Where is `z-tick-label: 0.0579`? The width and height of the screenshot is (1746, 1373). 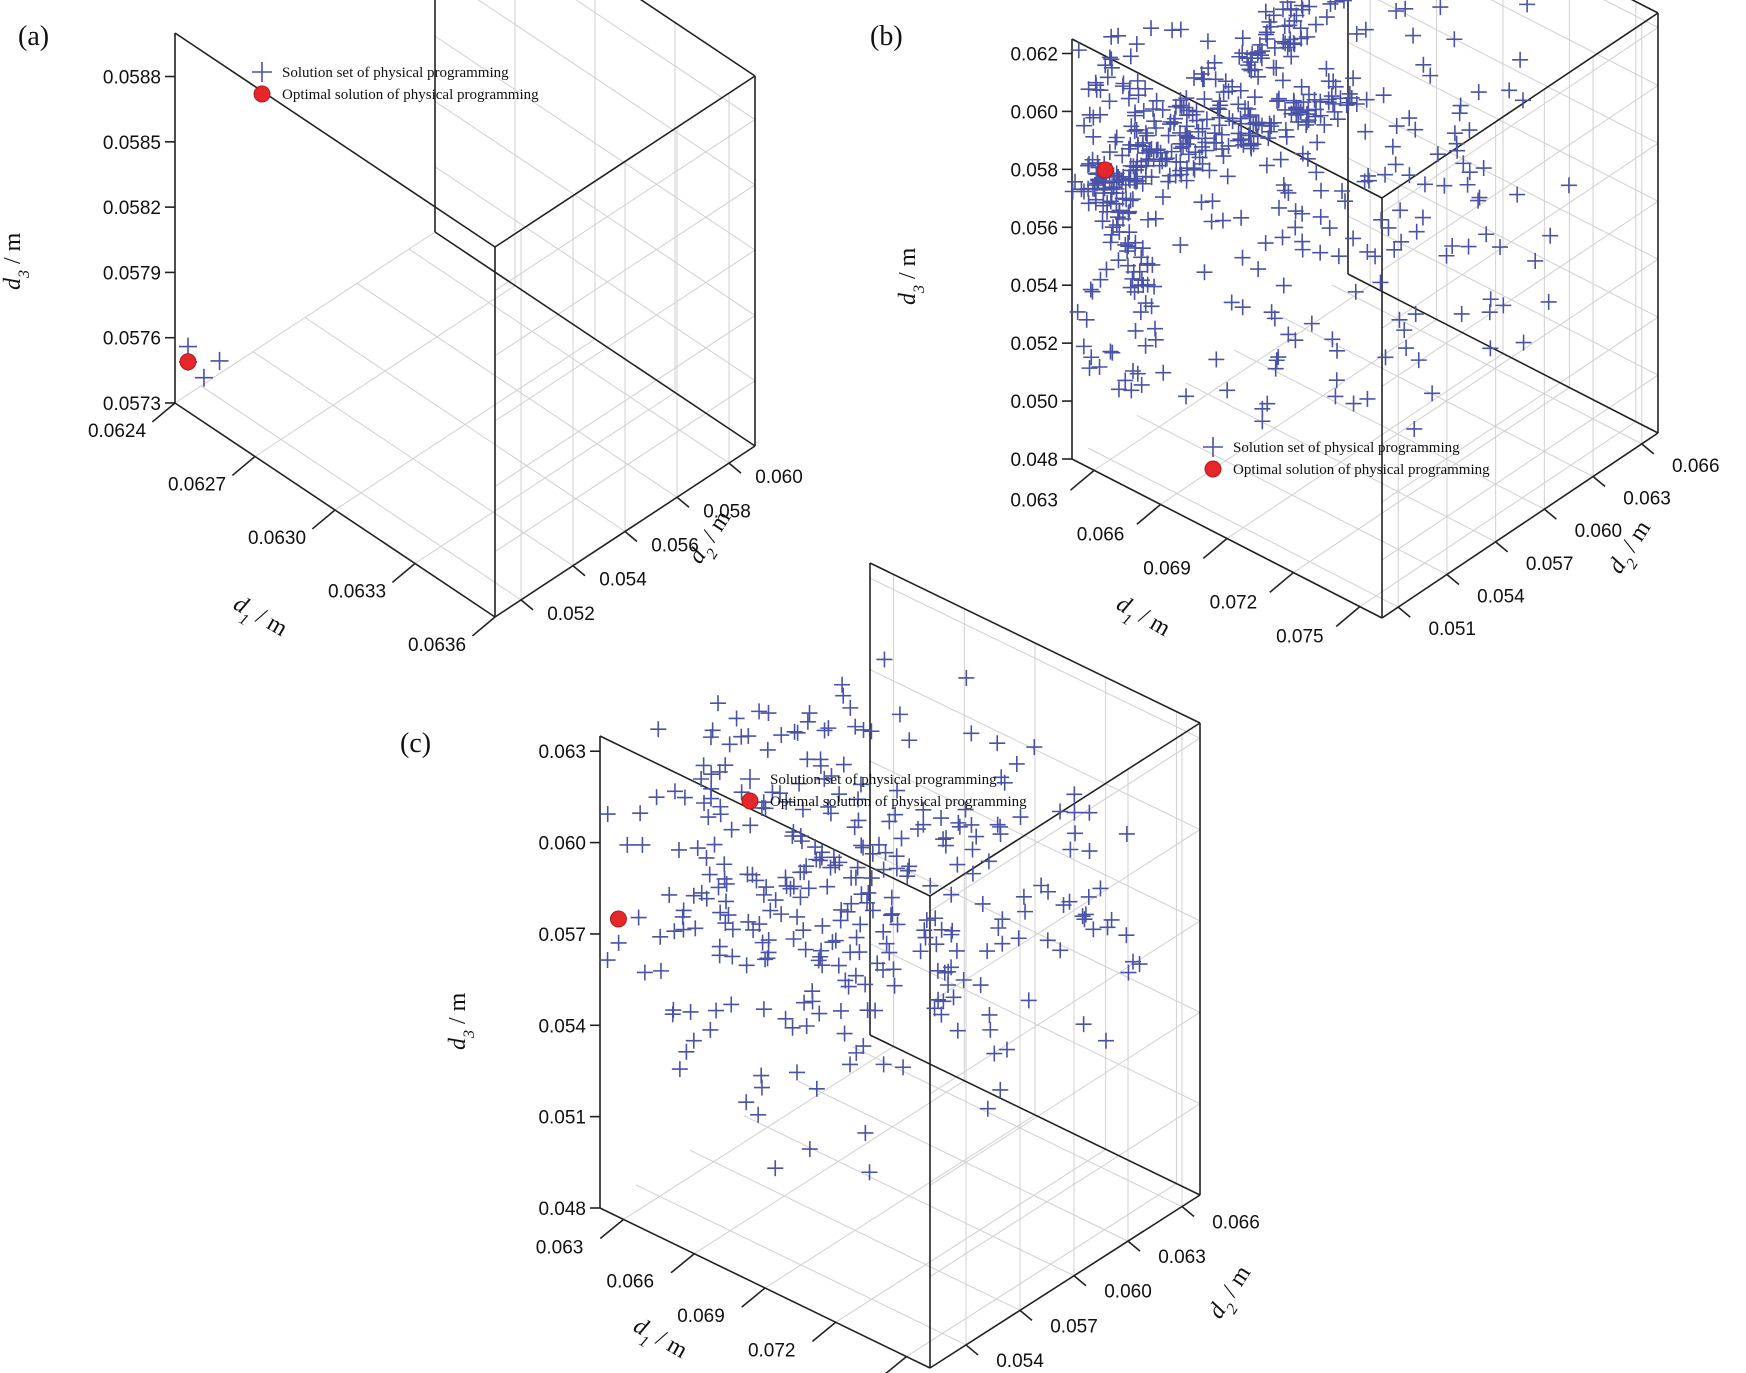 z-tick-label: 0.0579 is located at coordinates (132, 273).